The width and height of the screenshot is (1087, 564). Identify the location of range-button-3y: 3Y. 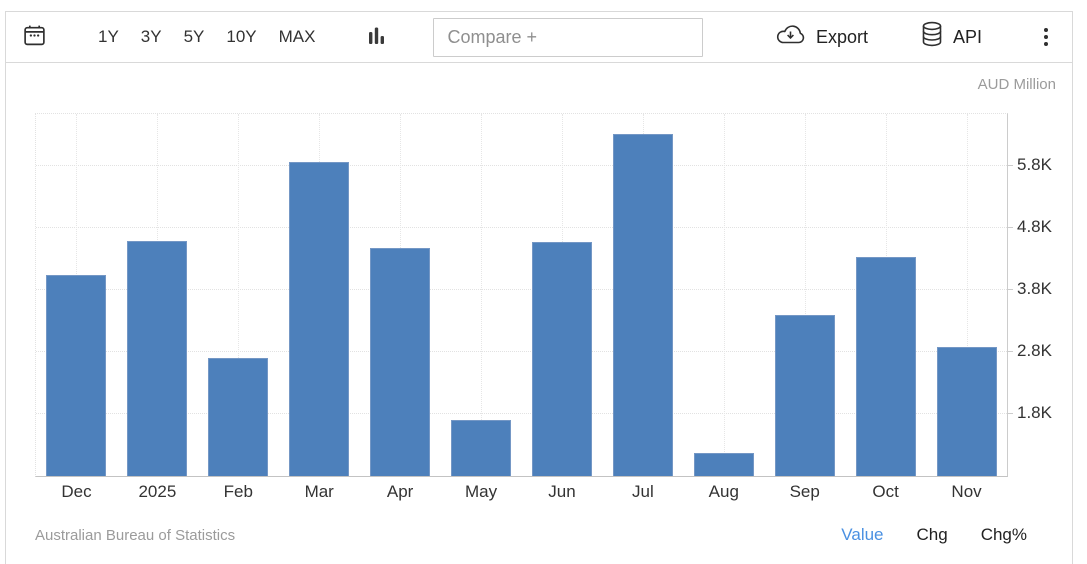
(151, 37).